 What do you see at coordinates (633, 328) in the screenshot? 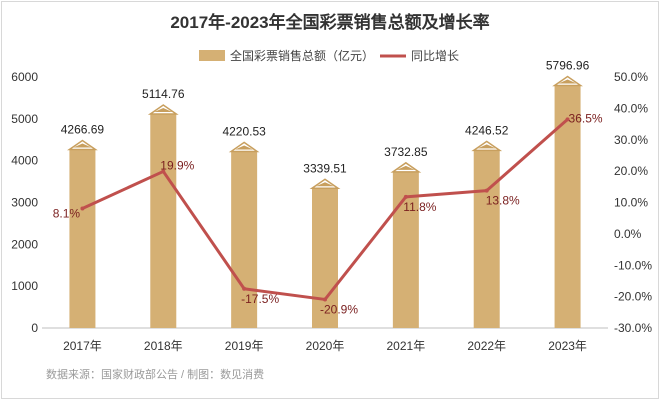
I see `y-right-tick-label: -30.0%` at bounding box center [633, 328].